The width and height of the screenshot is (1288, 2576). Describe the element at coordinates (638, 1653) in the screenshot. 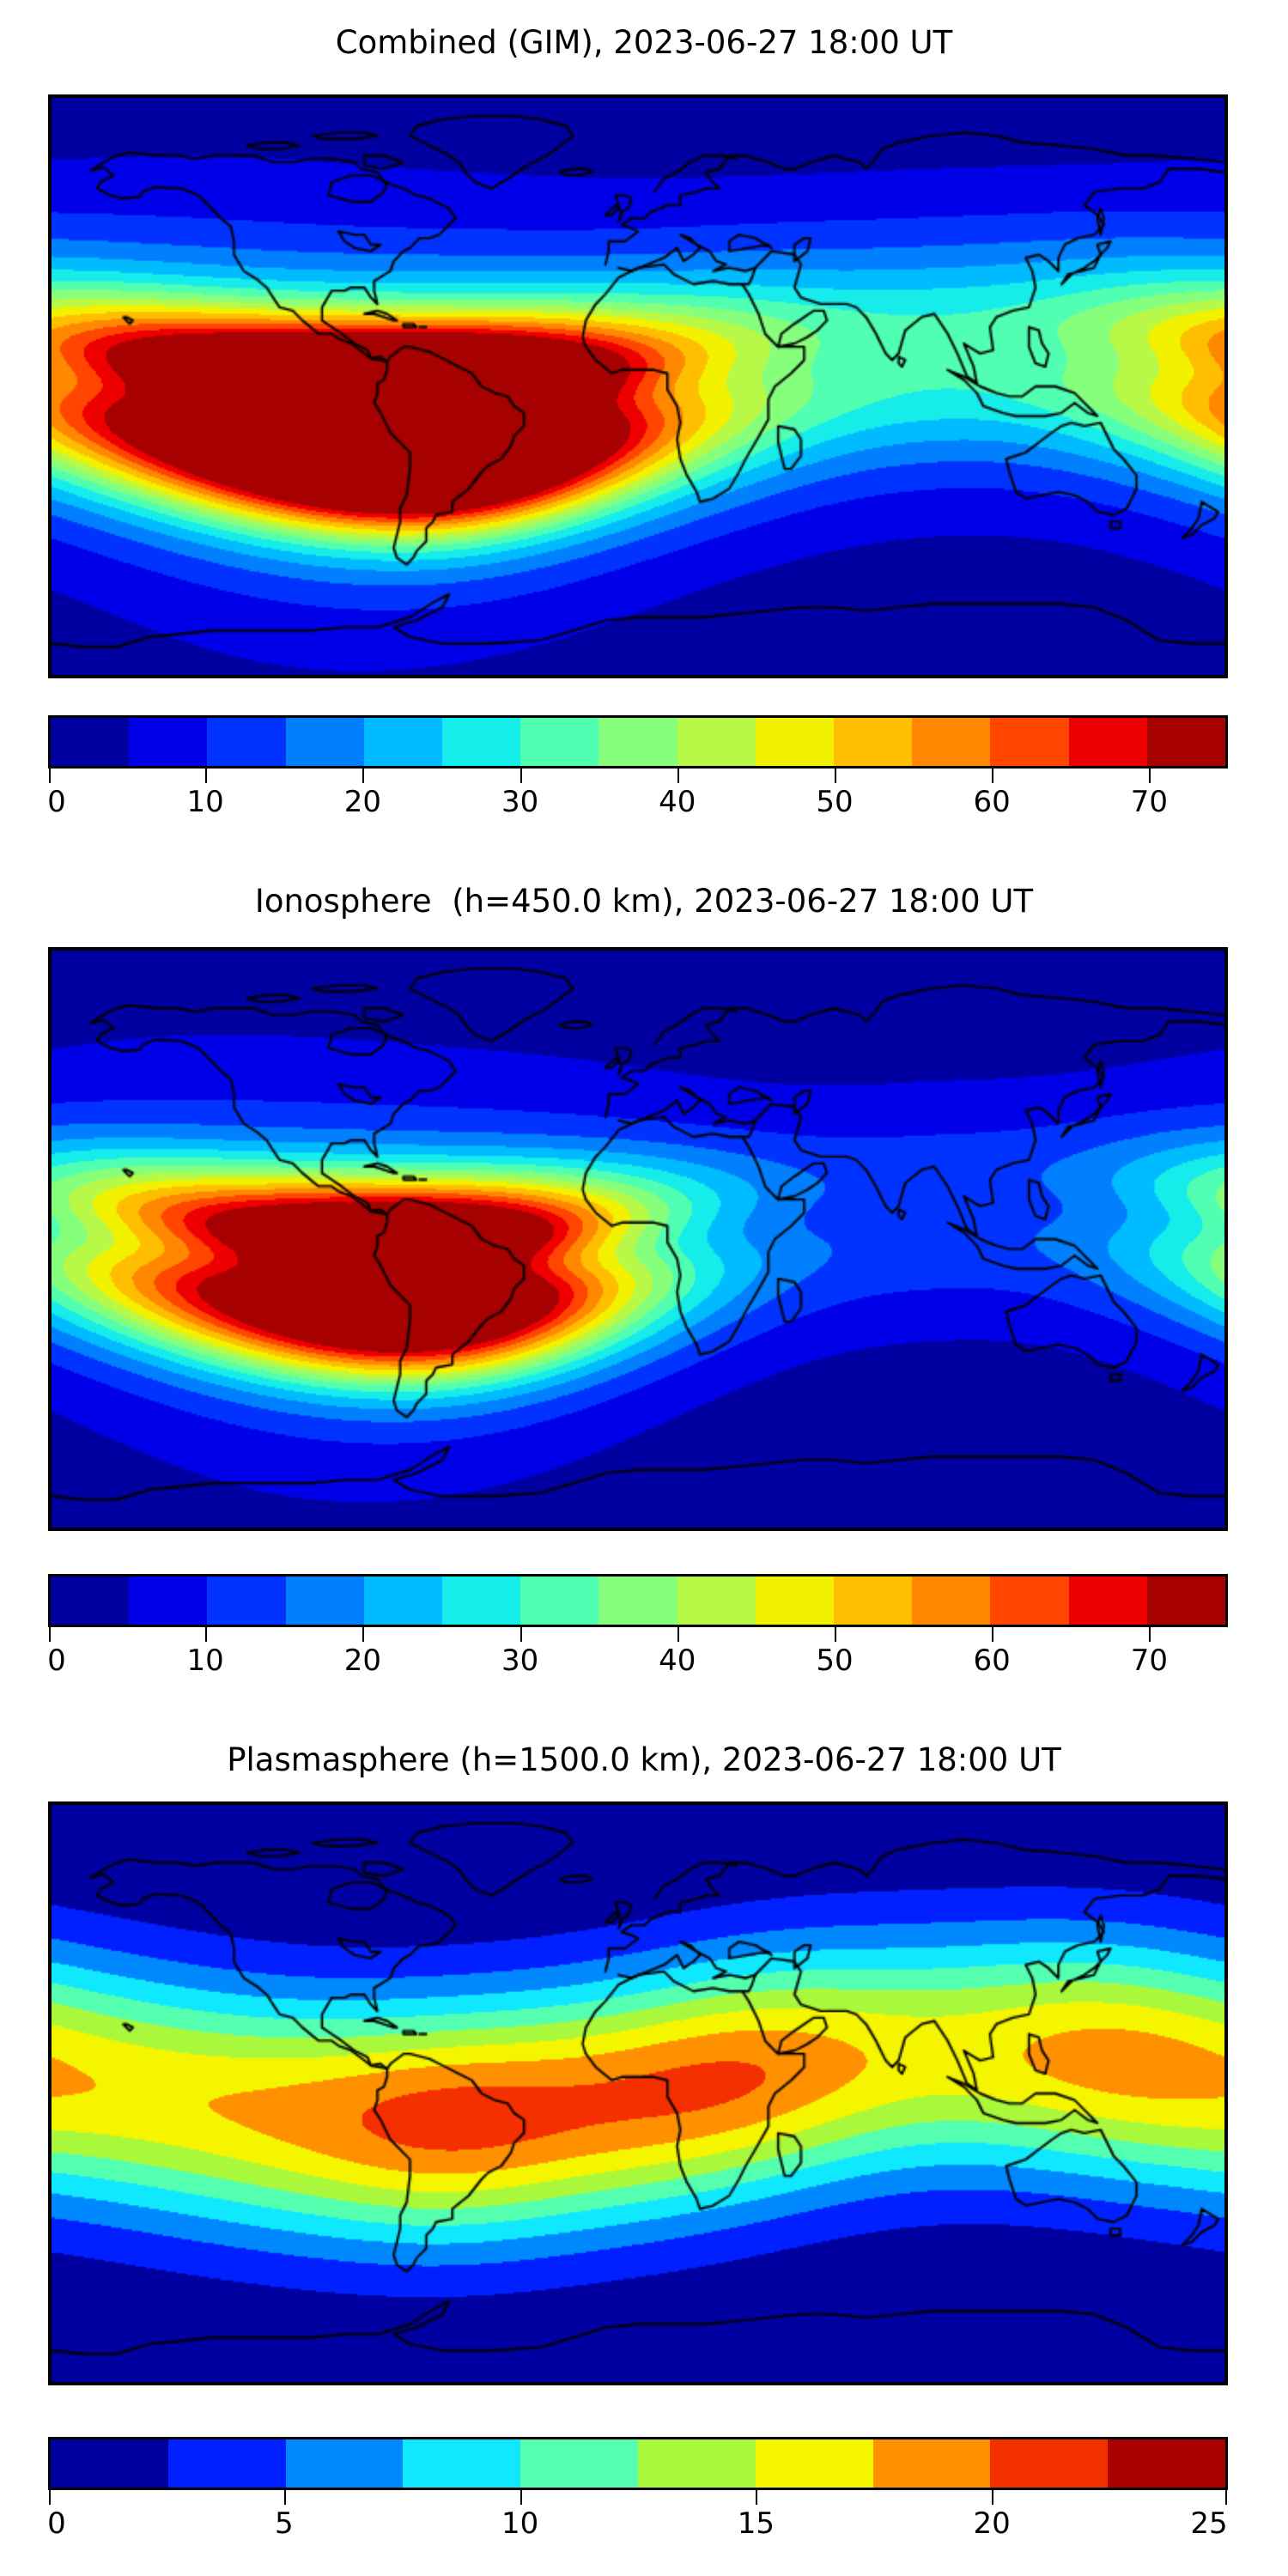

I see `colorbar-axis-ionosphere: 0 10 20 30 40 50 60 70` at that location.